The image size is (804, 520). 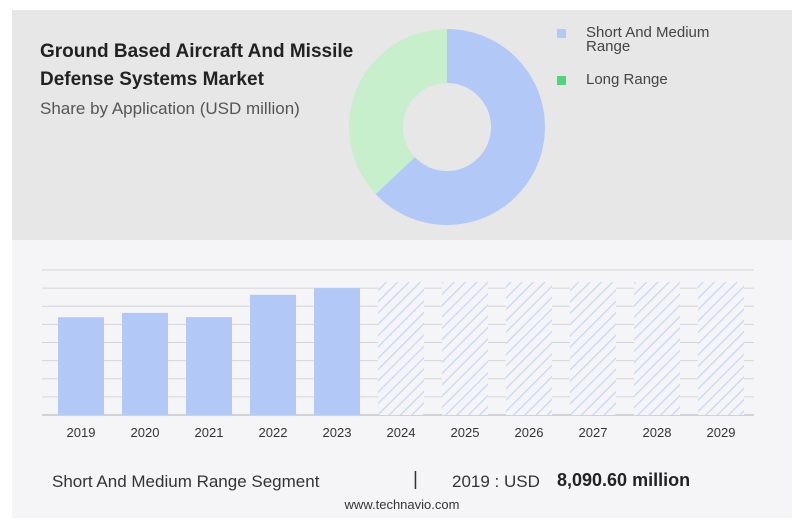 I want to click on chart-subtitle: Share by Application (USD million), so click(x=170, y=108).